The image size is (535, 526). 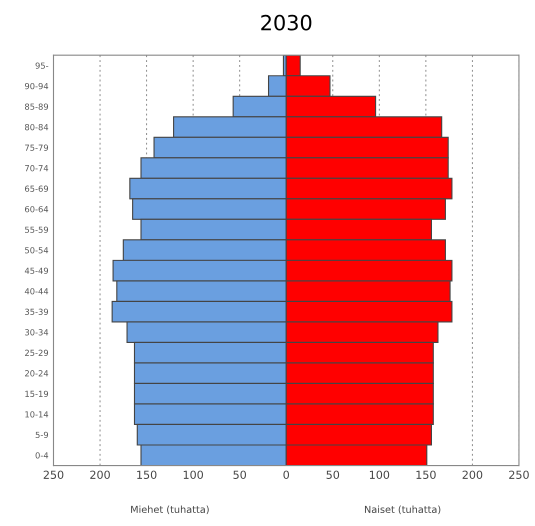 What do you see at coordinates (42, 435) in the screenshot?
I see `y-tick-label: 5-9` at bounding box center [42, 435].